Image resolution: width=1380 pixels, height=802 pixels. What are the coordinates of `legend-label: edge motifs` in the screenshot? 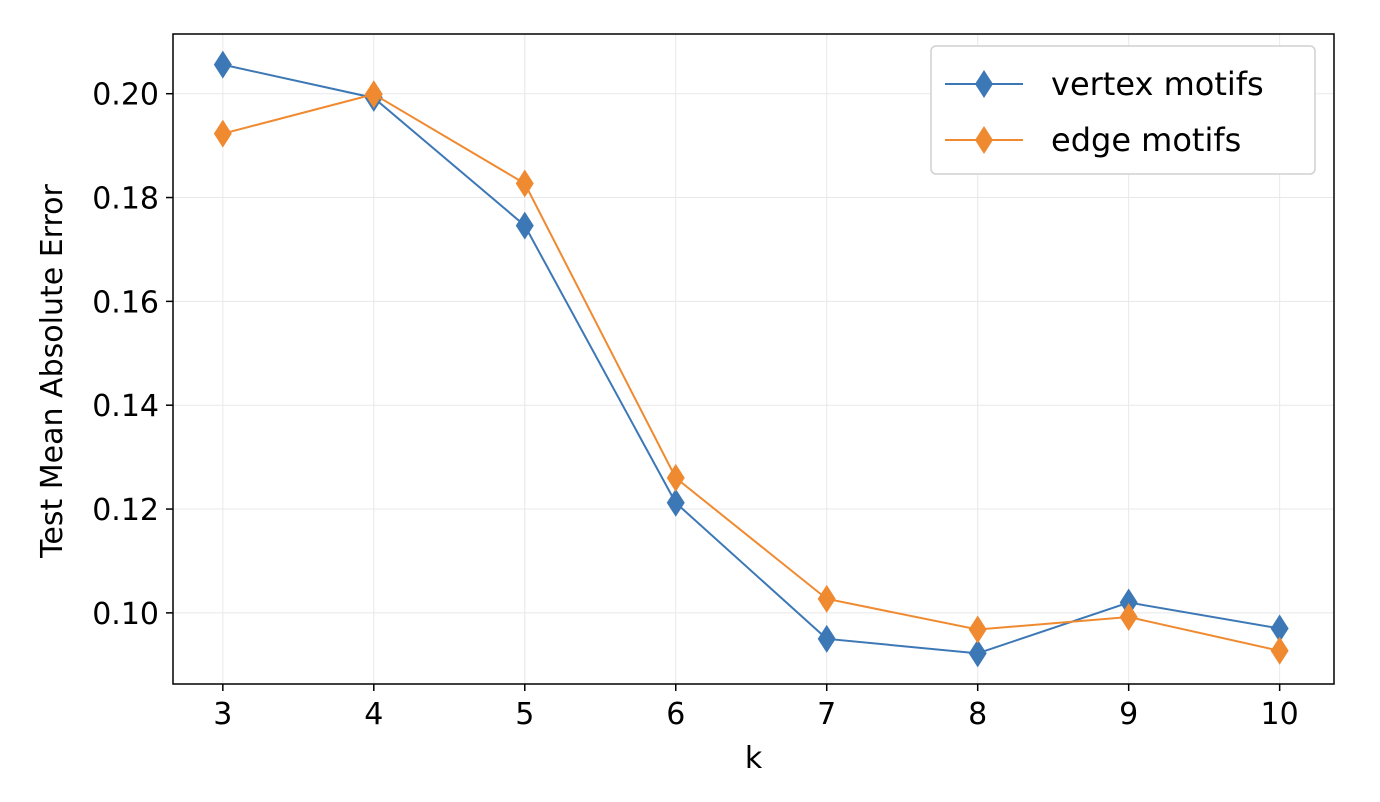 It's located at (1146, 140).